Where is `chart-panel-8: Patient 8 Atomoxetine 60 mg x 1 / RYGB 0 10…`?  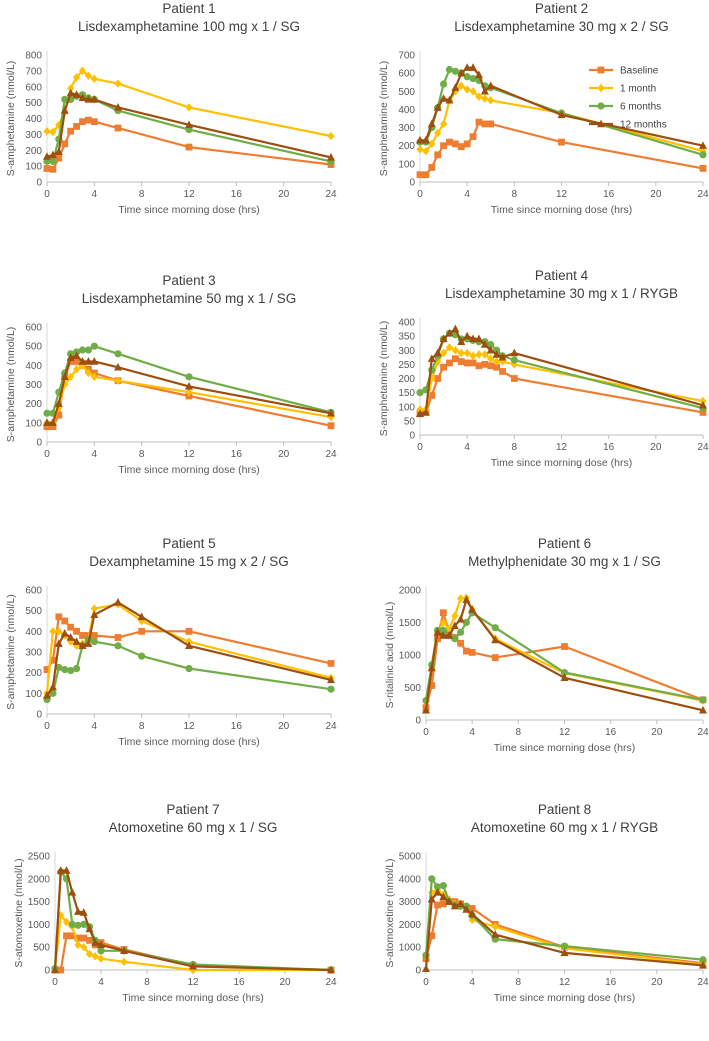
chart-panel-8: Patient 8 Atomoxetine 60 mg x 1 / RYGB 0 10… is located at coordinates (546, 903).